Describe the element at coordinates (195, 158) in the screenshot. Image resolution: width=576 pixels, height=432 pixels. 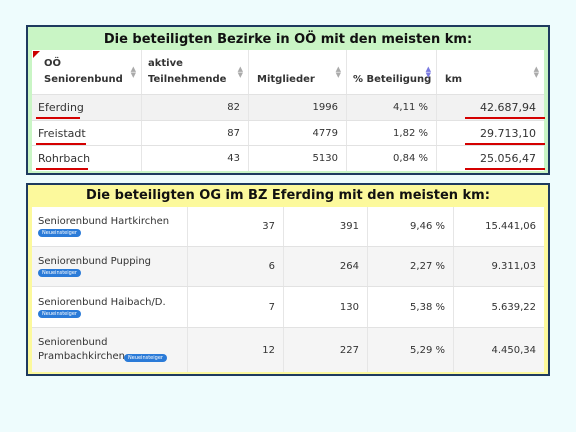
I see `aktive-value: 43` at that location.